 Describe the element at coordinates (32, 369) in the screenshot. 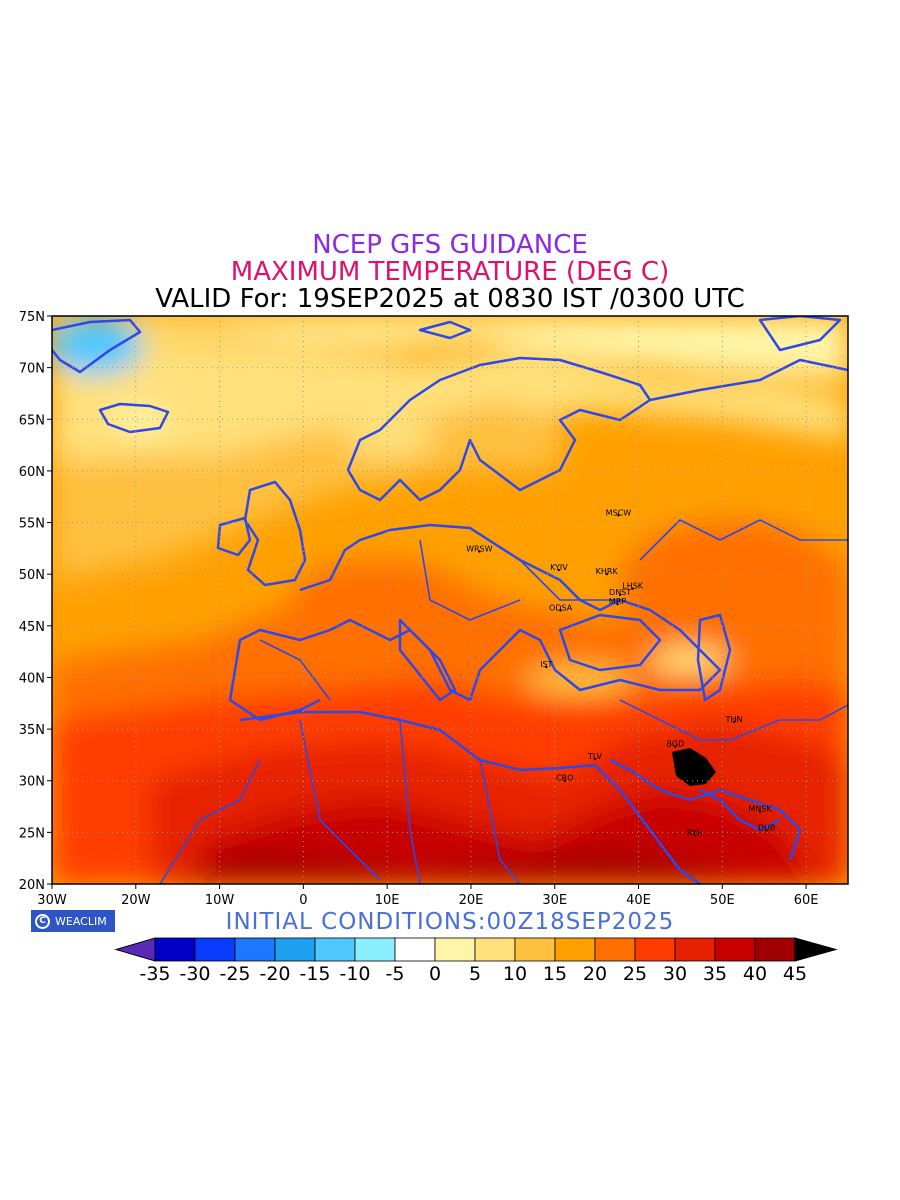

I see `y-tick-label: 70N` at that location.